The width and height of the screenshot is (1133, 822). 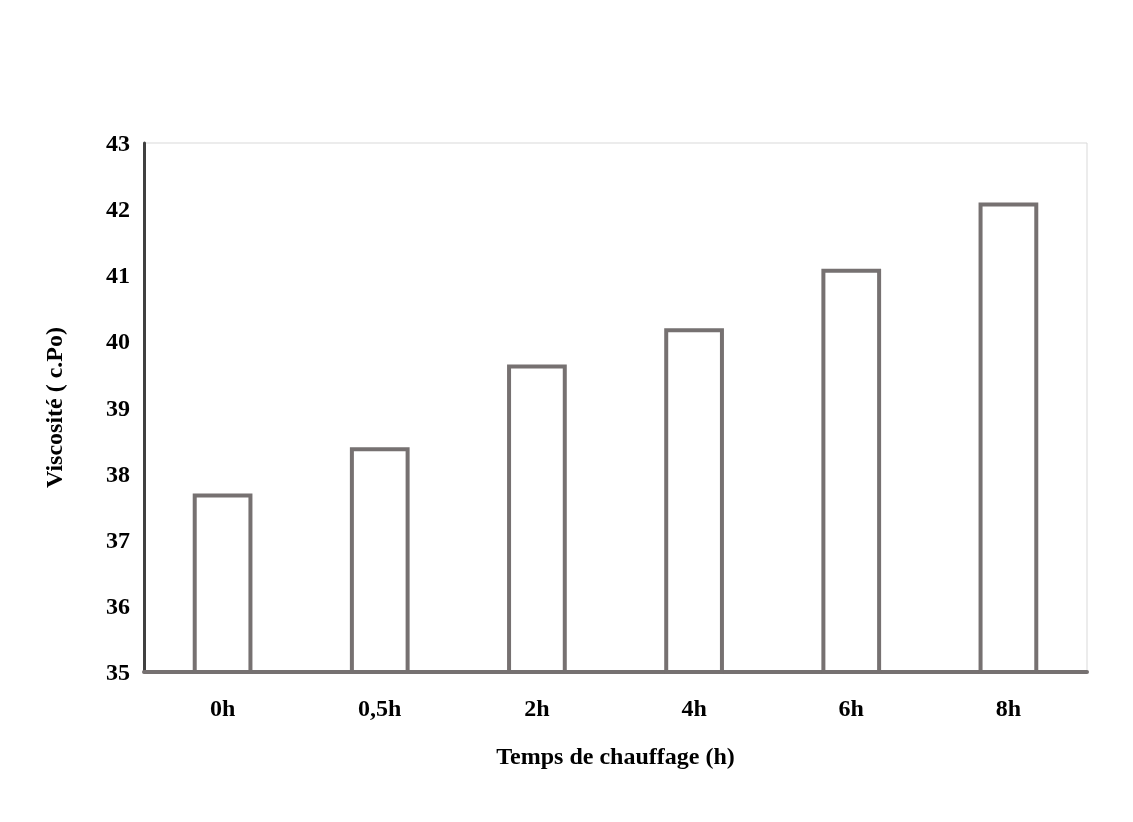 What do you see at coordinates (222, 708) in the screenshot?
I see `x-tick-label: 0h` at bounding box center [222, 708].